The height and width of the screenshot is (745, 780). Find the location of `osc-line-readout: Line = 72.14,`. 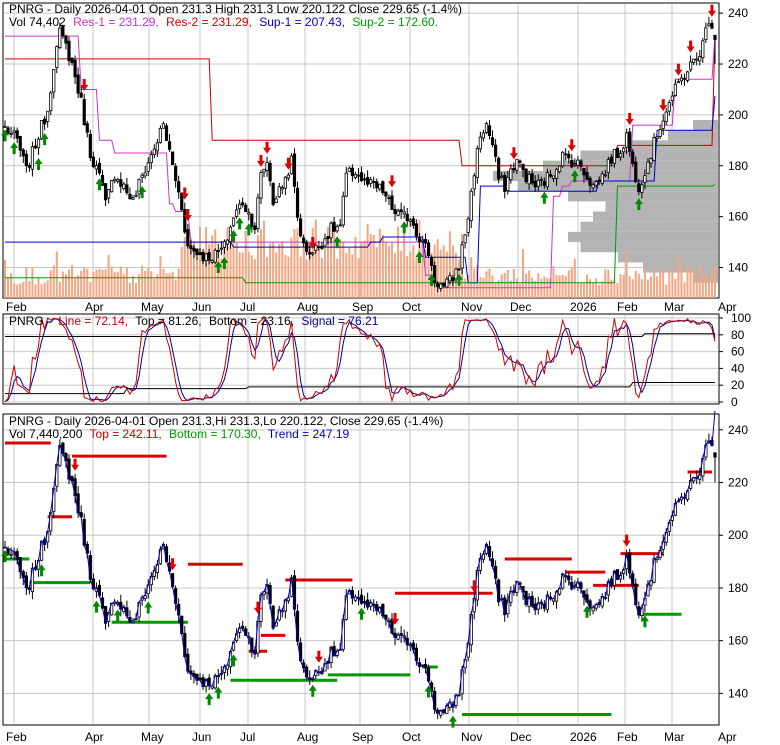

osc-line-readout: Line = 72.14, is located at coordinates (93, 321).